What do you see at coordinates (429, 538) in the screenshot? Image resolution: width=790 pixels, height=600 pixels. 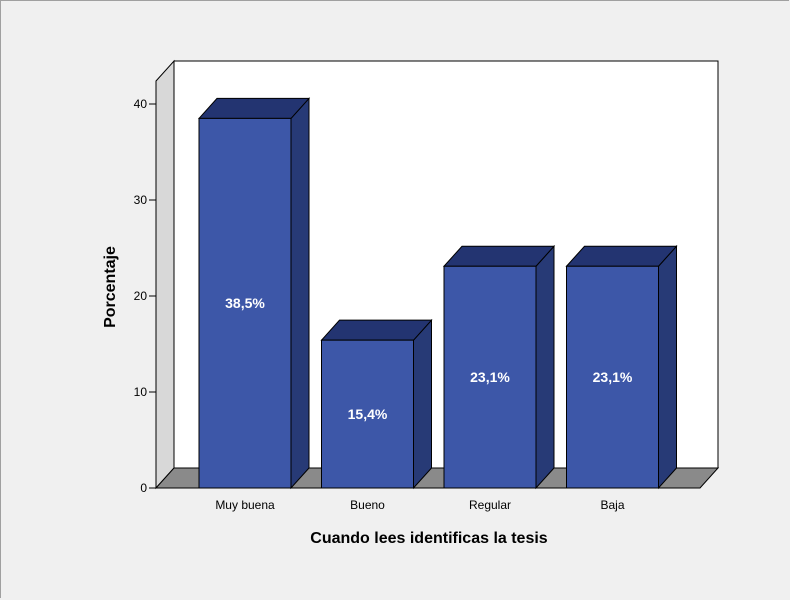 I see `x-axis-title: Cuando lees identificas la tesis` at bounding box center [429, 538].